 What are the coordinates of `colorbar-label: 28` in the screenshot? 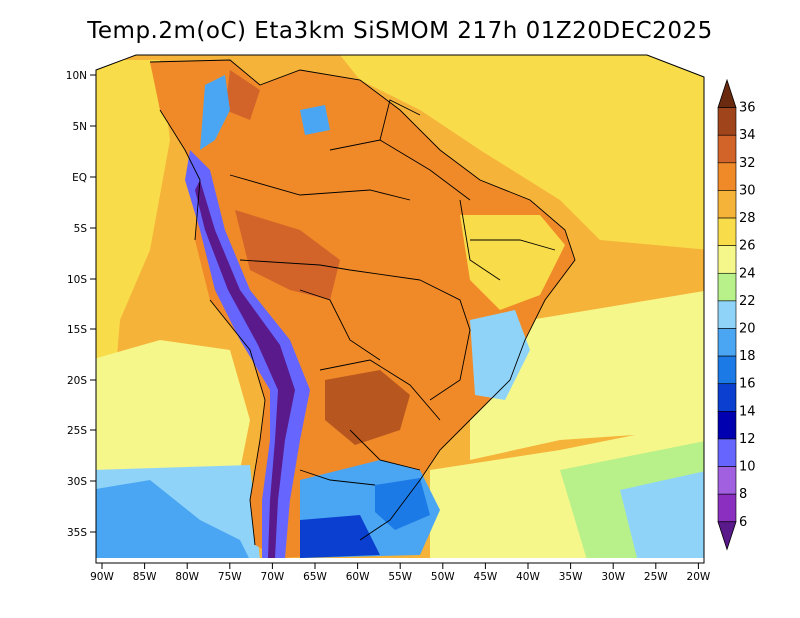 It's located at (747, 218).